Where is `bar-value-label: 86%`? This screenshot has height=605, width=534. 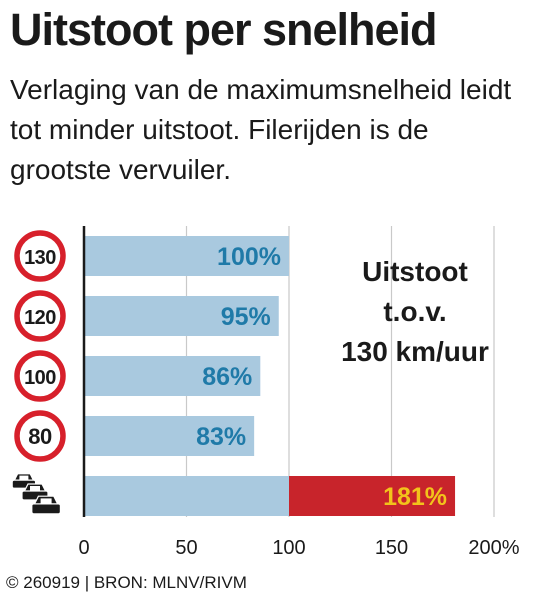
bar-value-label: 86% is located at coordinates (227, 377).